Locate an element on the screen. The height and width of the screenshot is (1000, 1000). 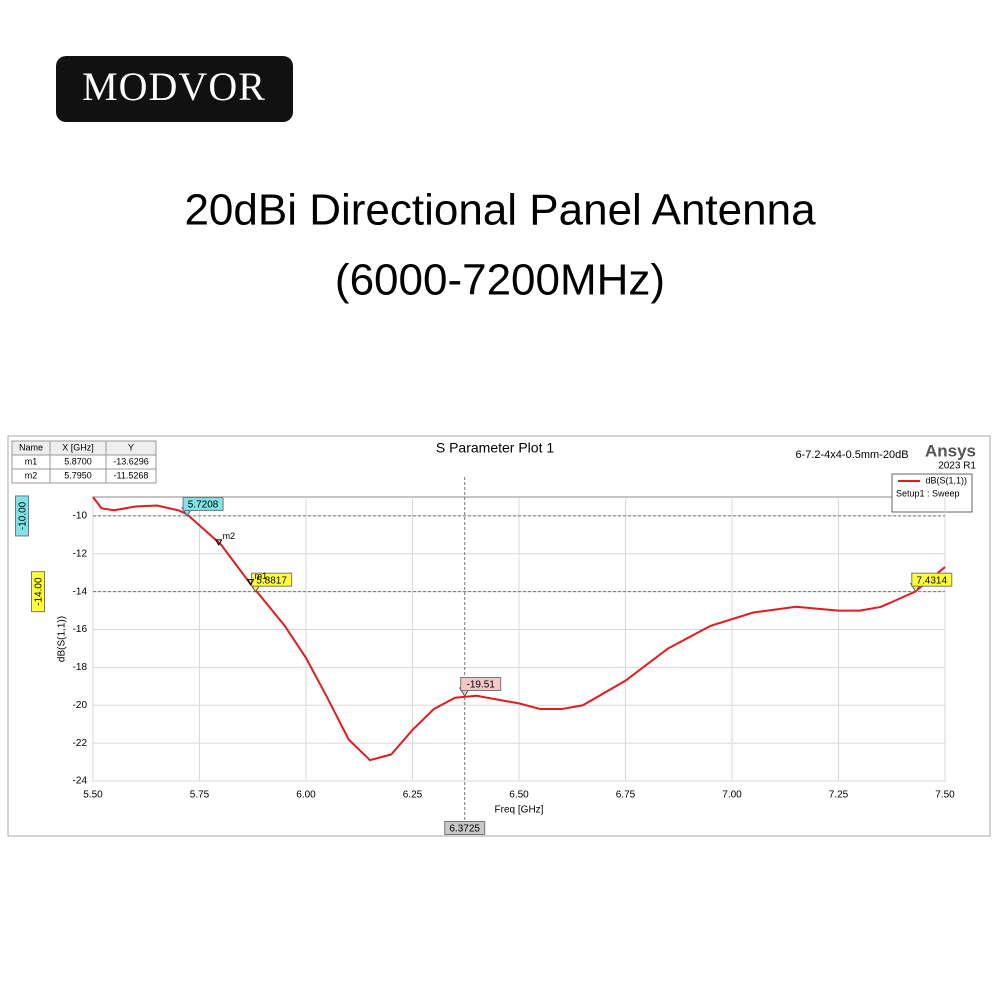
h-marker-label-text: -10.00 is located at coordinates (23, 515).